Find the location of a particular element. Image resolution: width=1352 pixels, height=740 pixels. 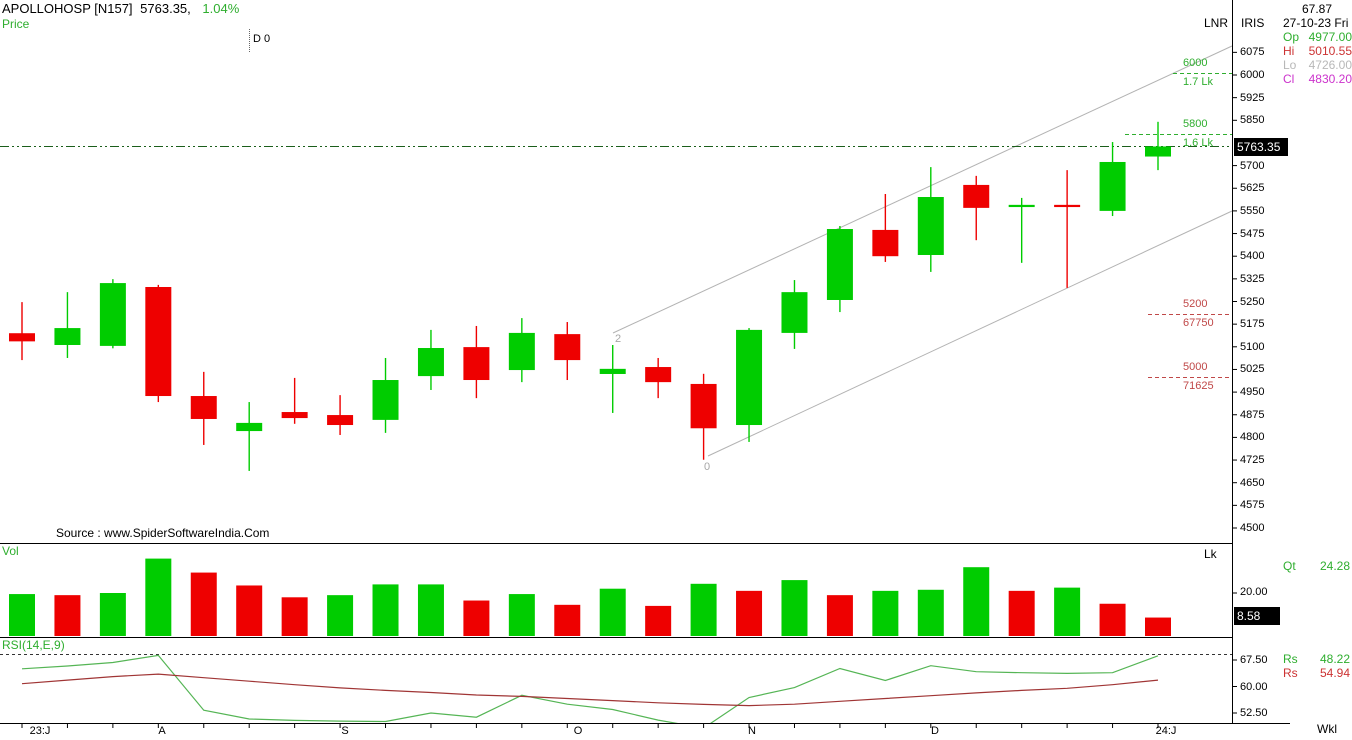

price-axis-tick-label: 5175 is located at coordinates (1252, 324).